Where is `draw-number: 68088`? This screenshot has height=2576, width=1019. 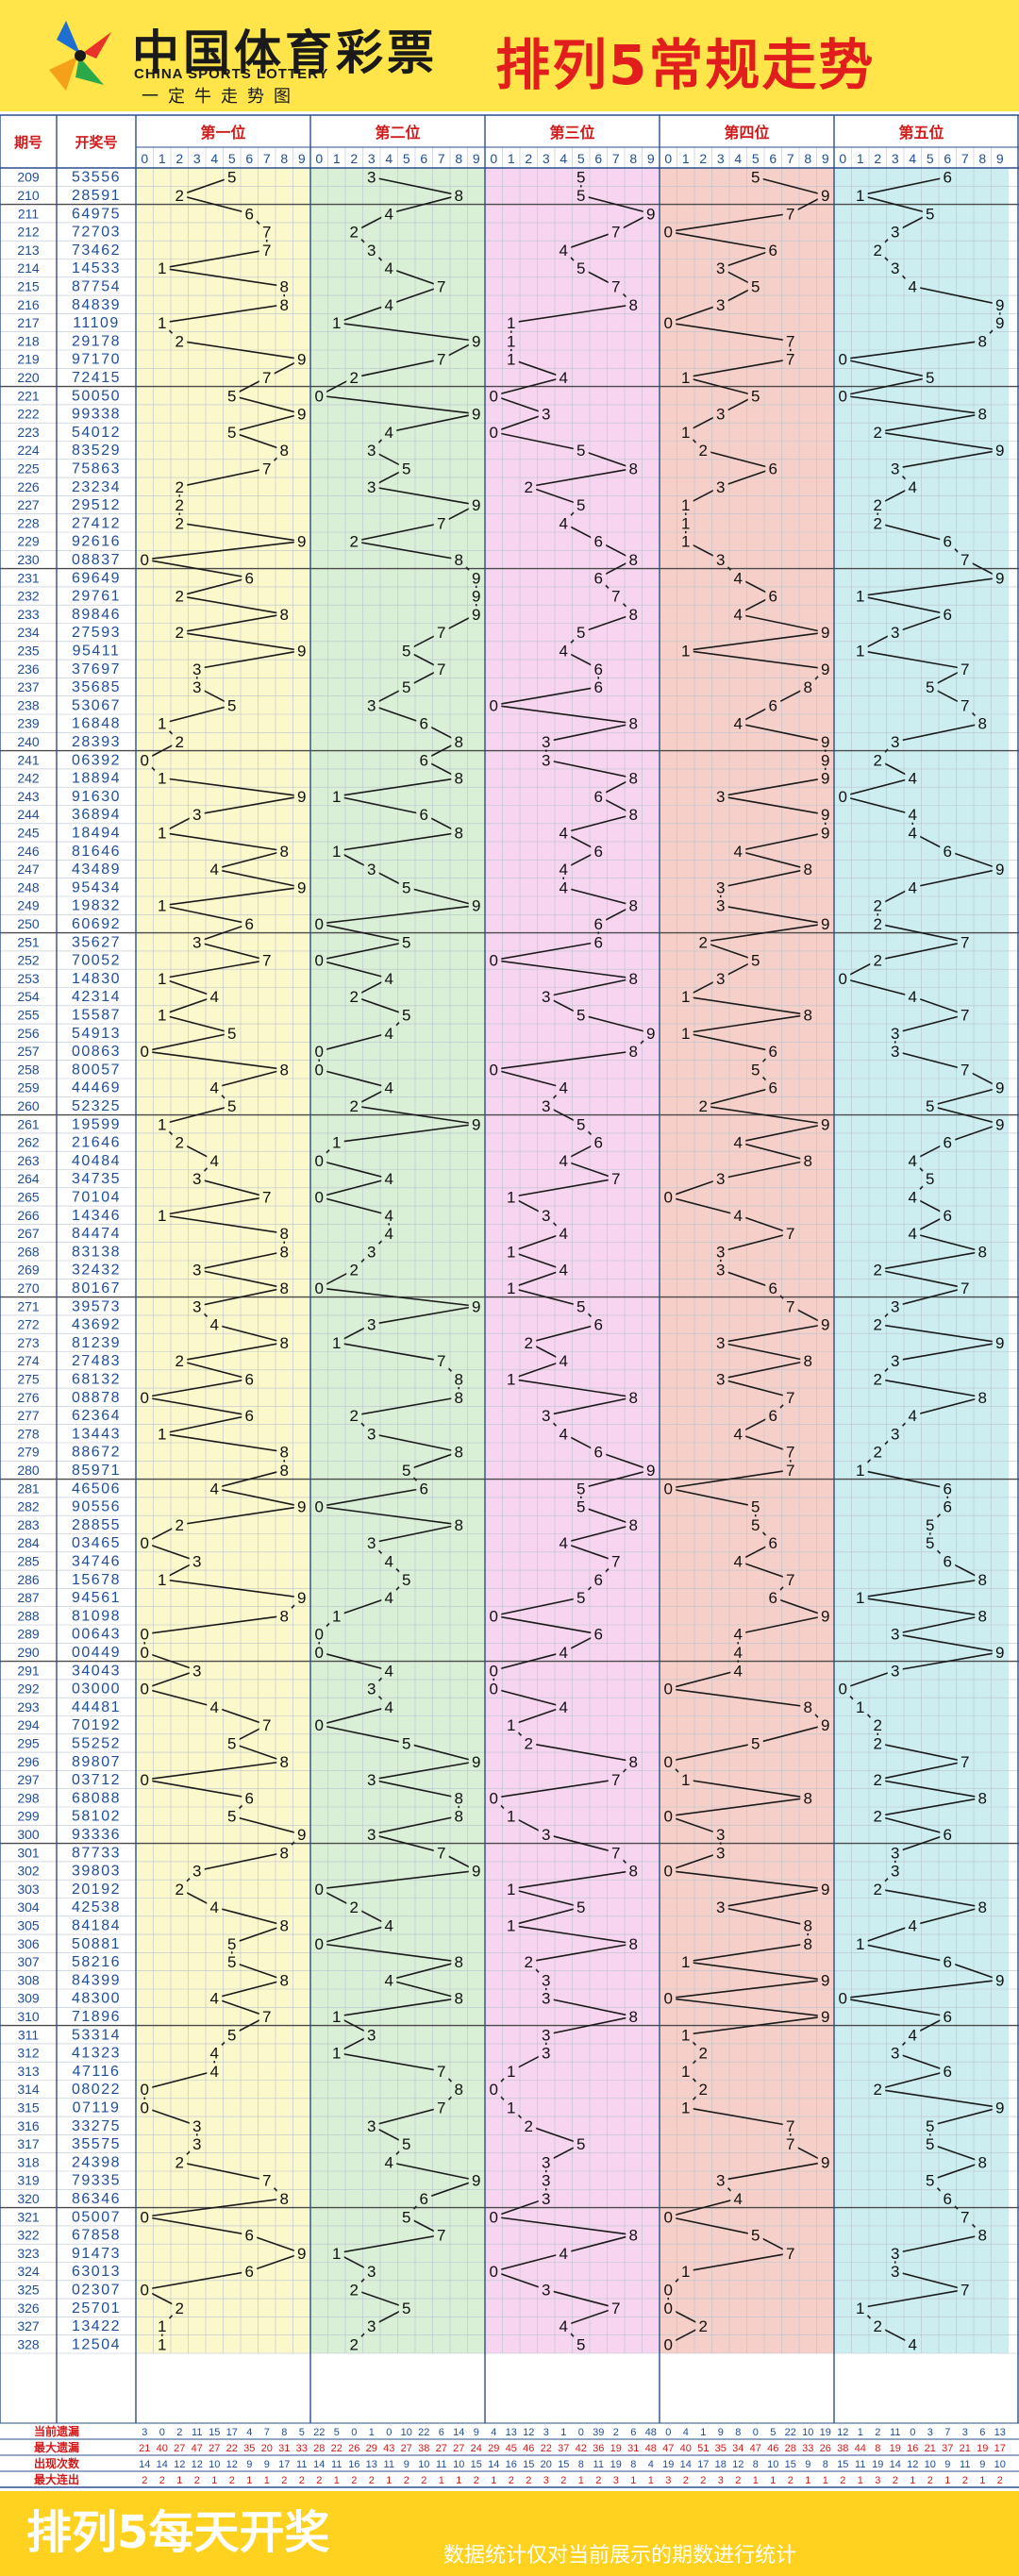 draw-number: 68088 is located at coordinates (96, 1798).